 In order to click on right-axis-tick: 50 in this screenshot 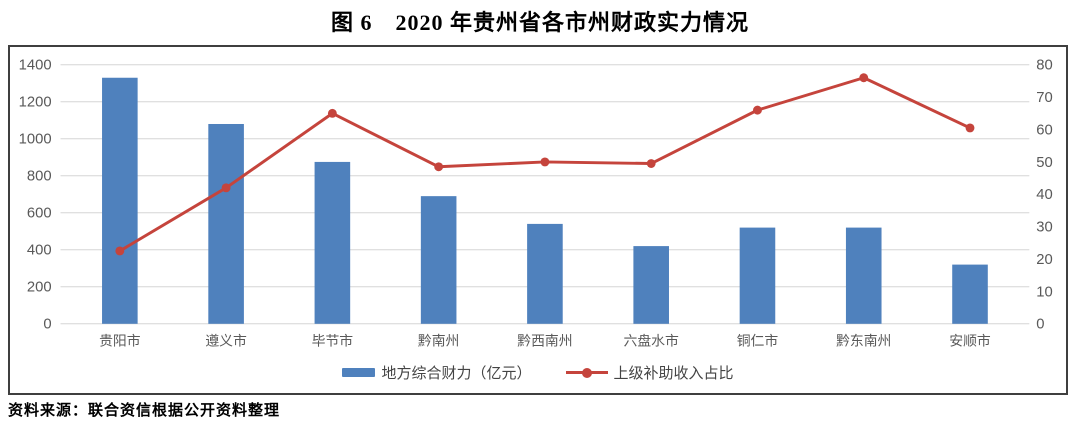, I will do `click(1044, 163)`.